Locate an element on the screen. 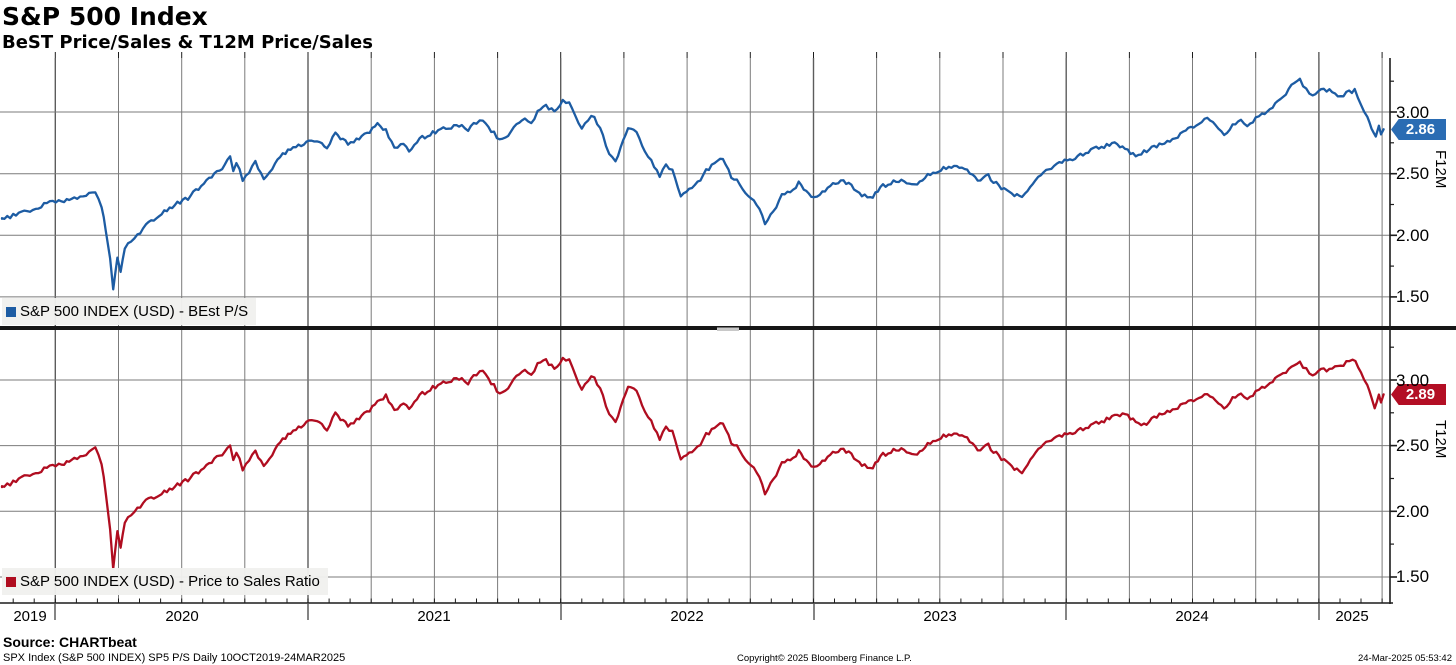  right-axis-title-f12m: F12M is located at coordinates (1440, 169).